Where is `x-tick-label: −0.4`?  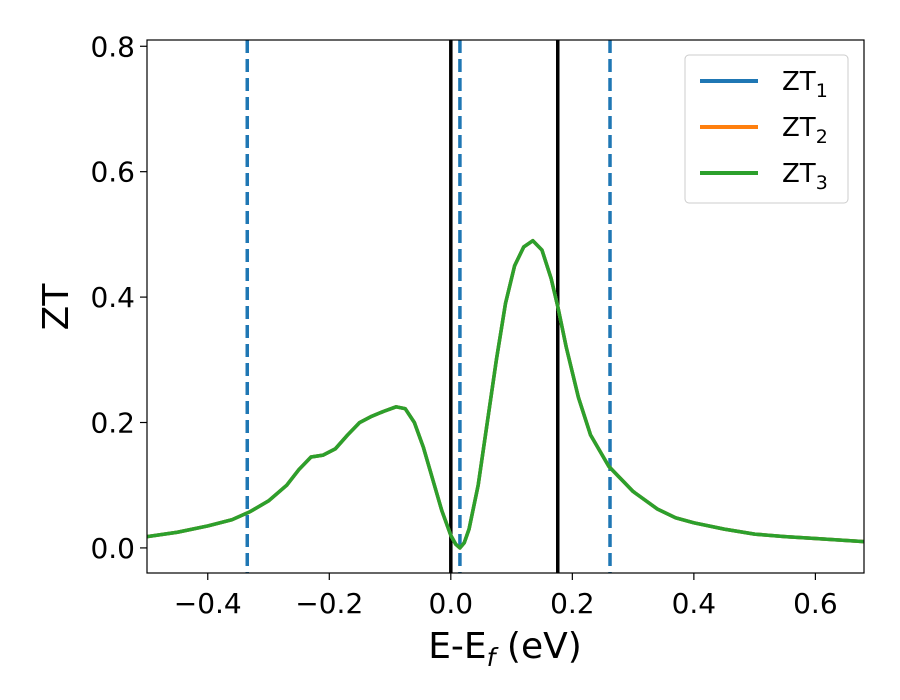 x-tick-label: −0.4 is located at coordinates (208, 603).